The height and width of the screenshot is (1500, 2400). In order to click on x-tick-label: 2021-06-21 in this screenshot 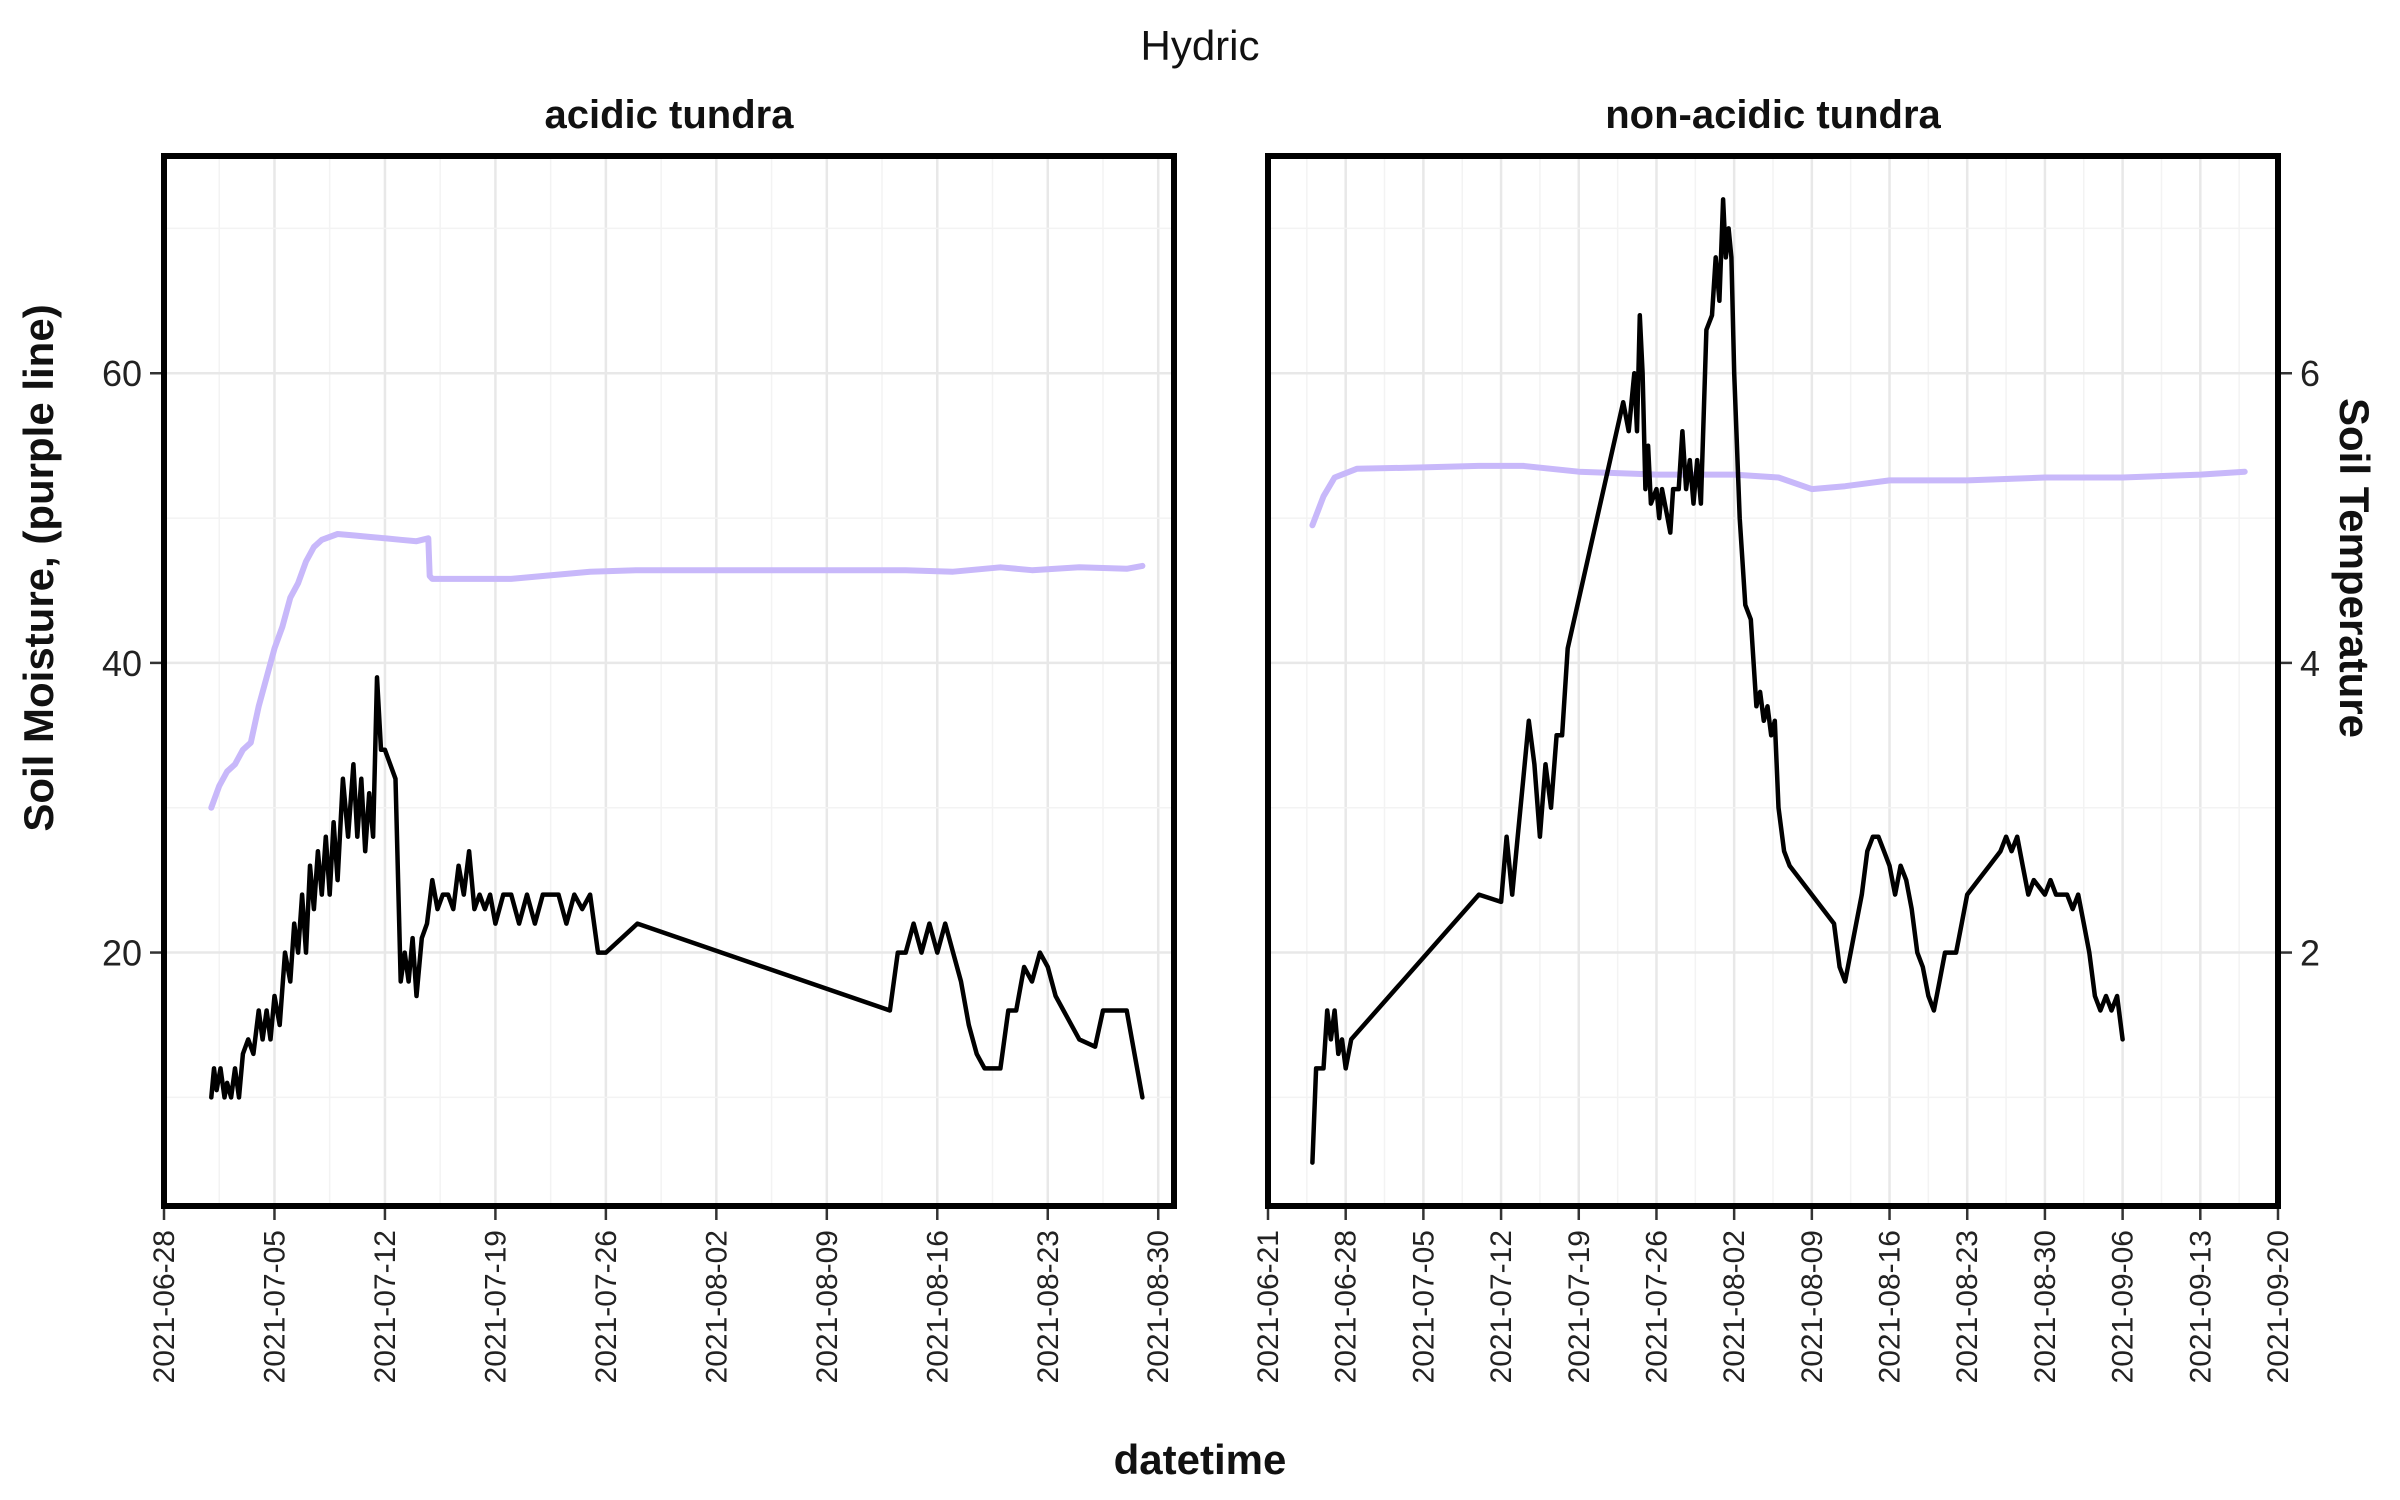, I will do `click(1268, 1306)`.